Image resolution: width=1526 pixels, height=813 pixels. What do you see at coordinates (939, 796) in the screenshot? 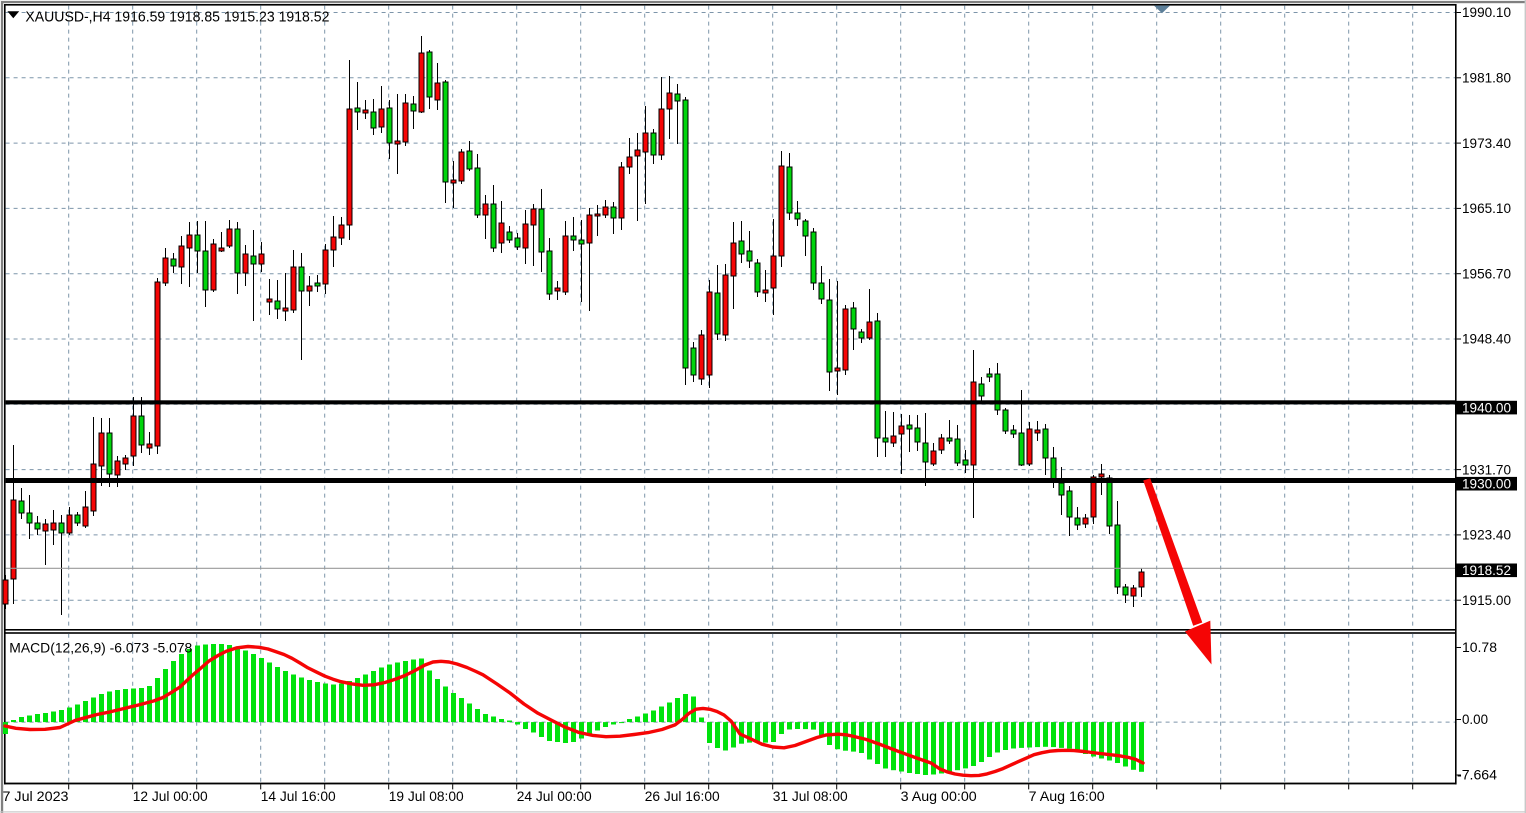
I see `svg-text: 3 Aug 00:00` at bounding box center [939, 796].